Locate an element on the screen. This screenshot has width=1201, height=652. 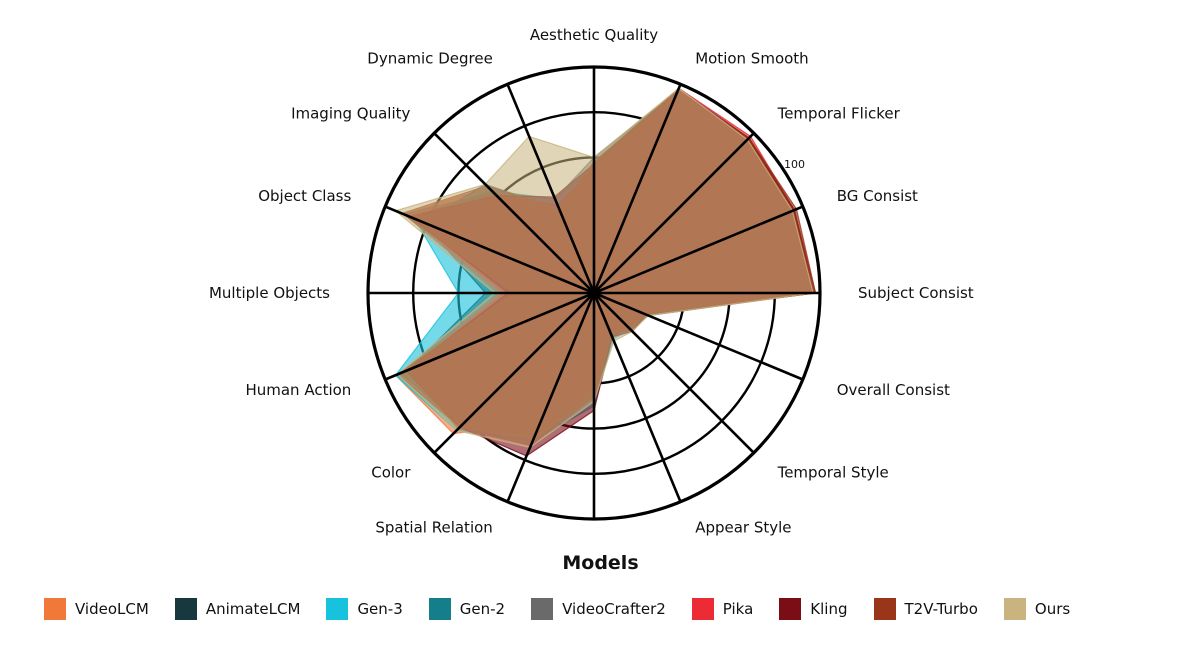
legend-label: Gen-2 is located at coordinates (482, 609).